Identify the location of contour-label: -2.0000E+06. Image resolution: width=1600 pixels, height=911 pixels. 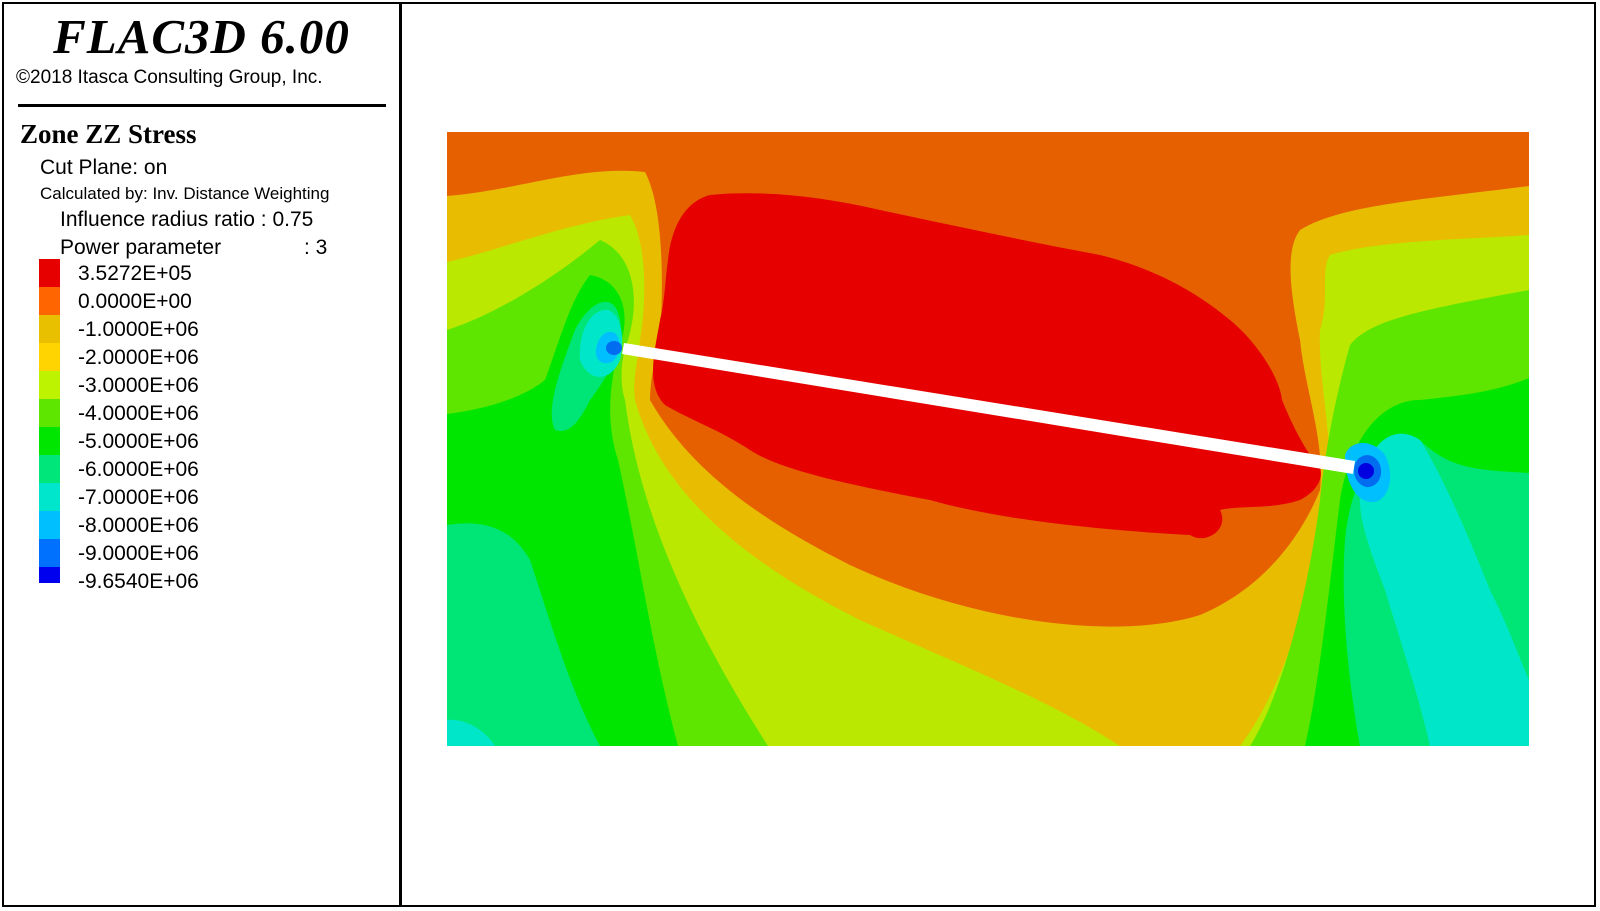
(138, 357).